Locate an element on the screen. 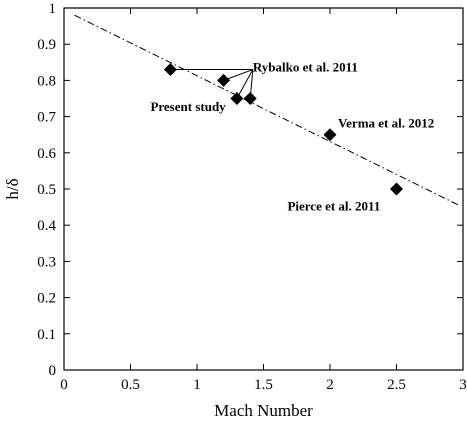 The image size is (467, 424). y-tick-label: 0.4 is located at coordinates (46, 226).